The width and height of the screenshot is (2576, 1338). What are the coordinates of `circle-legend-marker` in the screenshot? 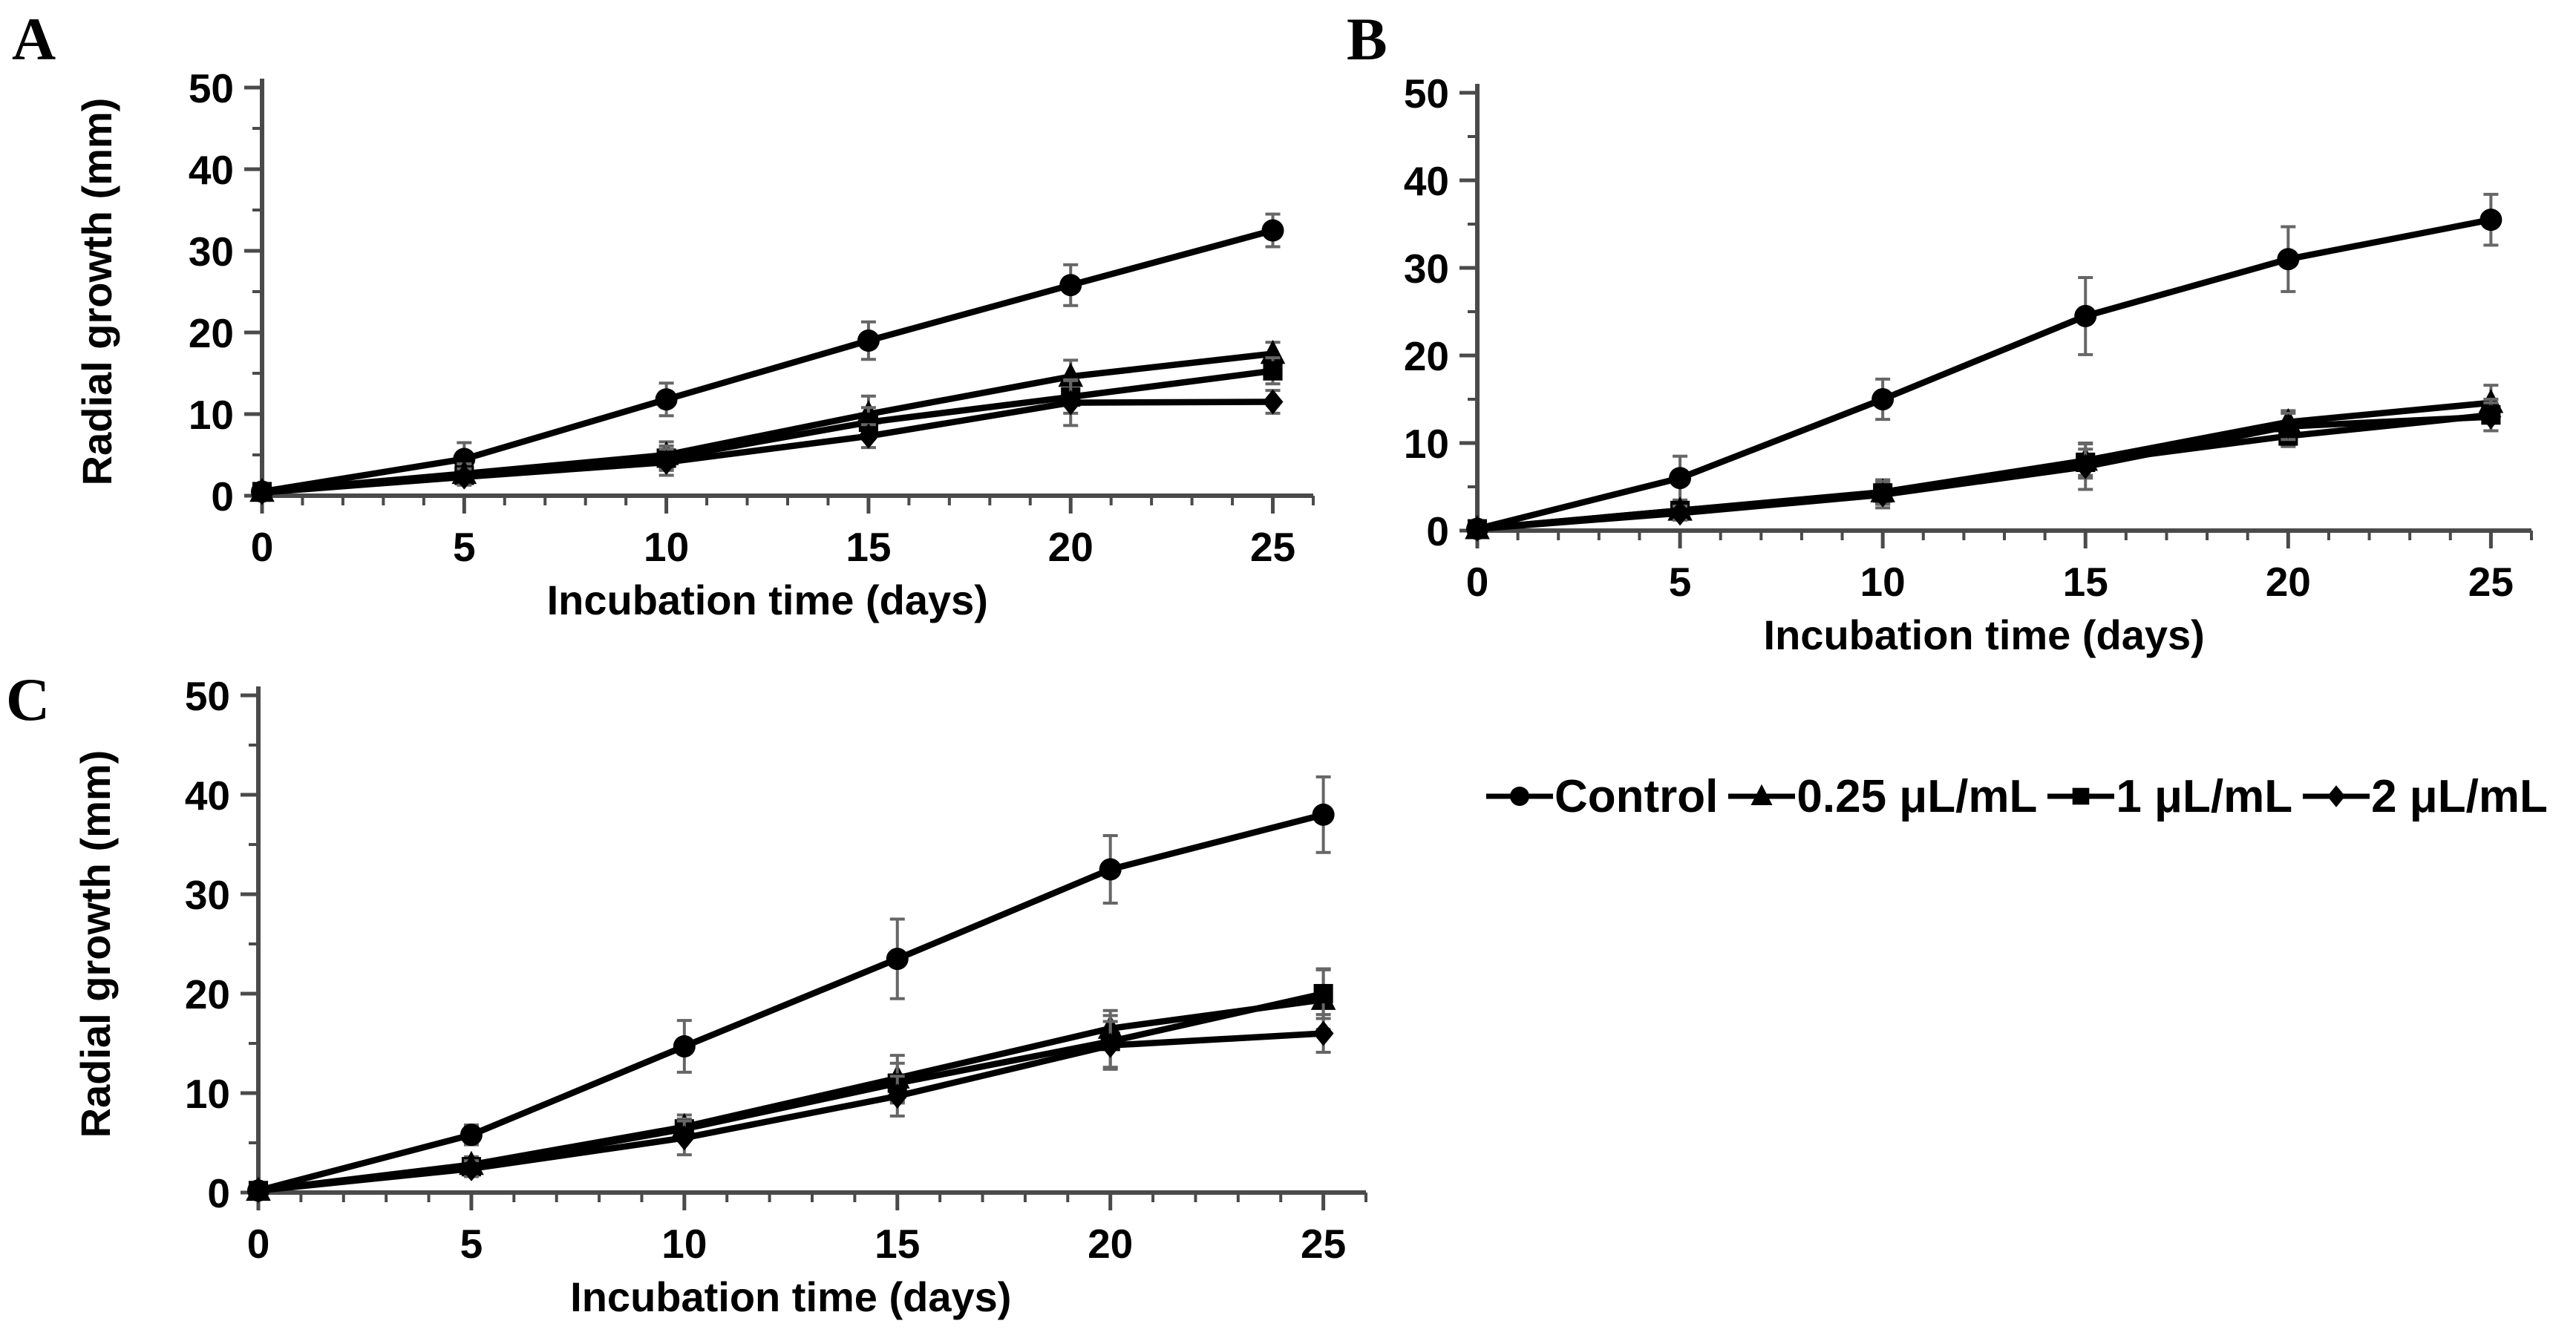 It's located at (1519, 796).